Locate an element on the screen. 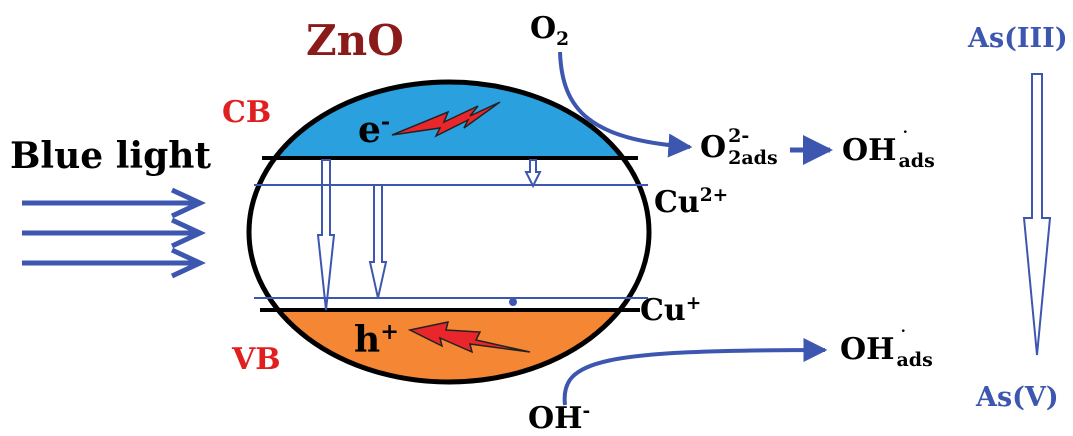 The height and width of the screenshot is (436, 1073). hydroxyl-radical-top-label: OH ˙ ads is located at coordinates (888, 150).